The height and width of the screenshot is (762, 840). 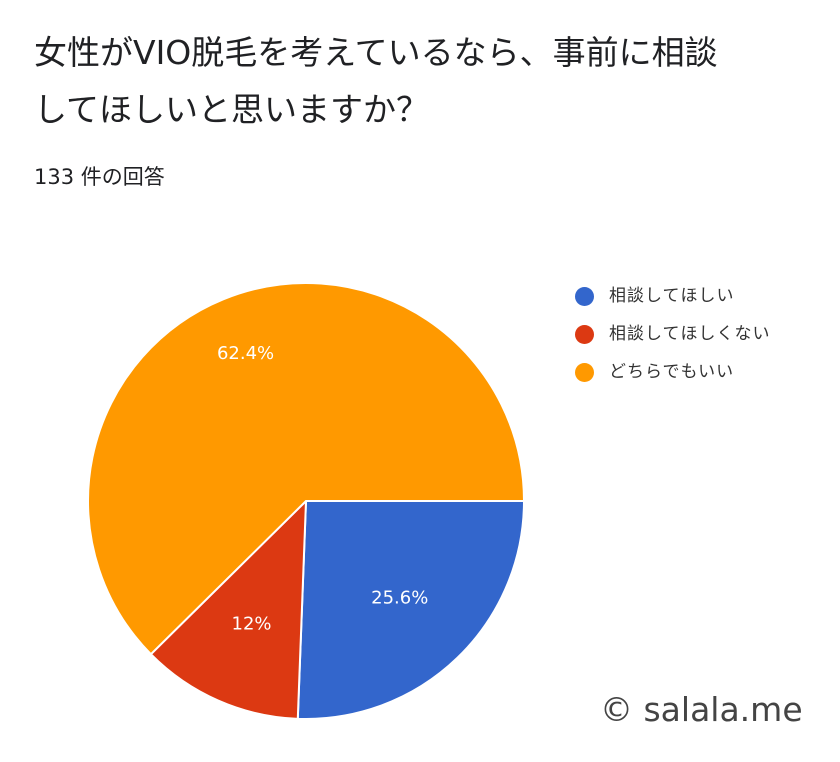 I want to click on legend-item-0: 相談してほしい, so click(x=695, y=296).